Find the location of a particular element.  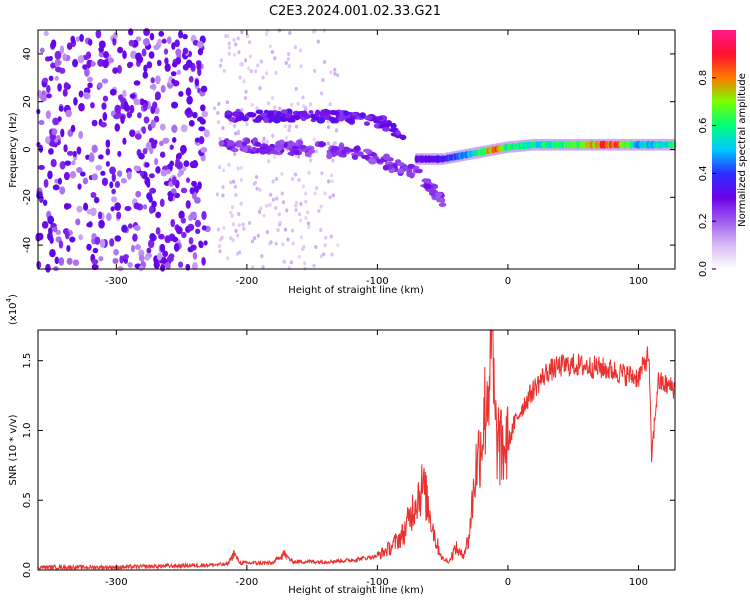

spectrogram-x-tick-label: 0 is located at coordinates (508, 281).